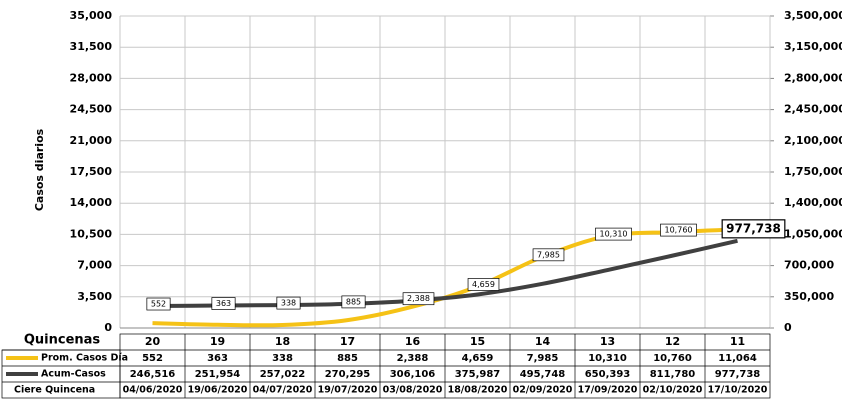  I want to click on table-value: 306,106, so click(413, 374).